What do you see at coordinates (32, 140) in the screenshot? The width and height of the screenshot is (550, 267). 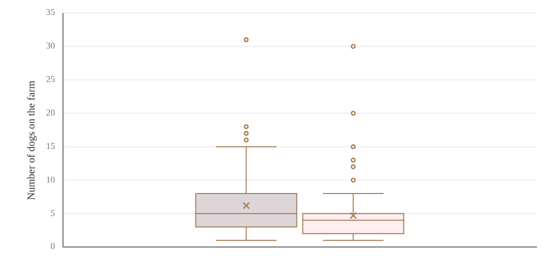 I see `y-axis-title: Number of dogs on the farm` at bounding box center [32, 140].